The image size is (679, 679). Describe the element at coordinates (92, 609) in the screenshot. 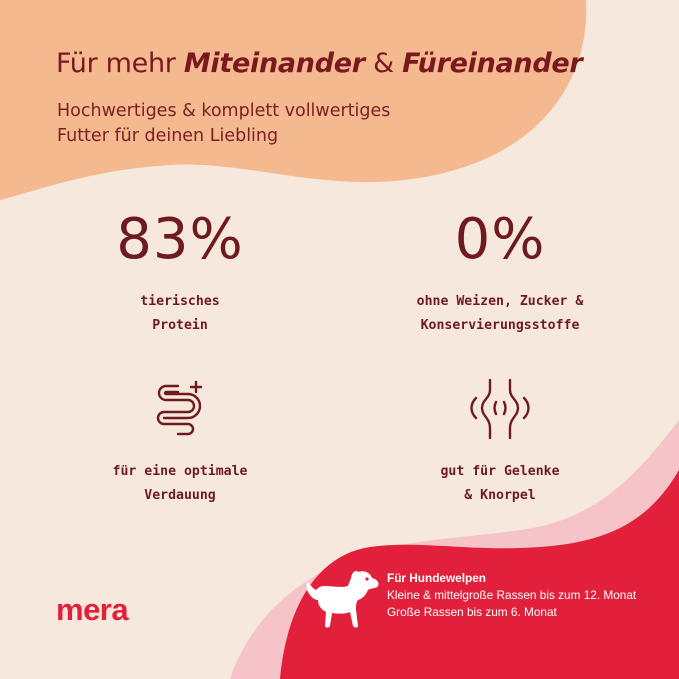

I see `mera-logo: mera` at that location.